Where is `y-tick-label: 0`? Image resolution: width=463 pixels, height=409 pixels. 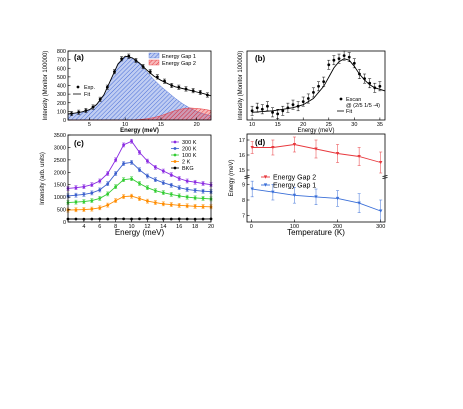 y-tick-label: 0 is located at coordinates (64, 223).